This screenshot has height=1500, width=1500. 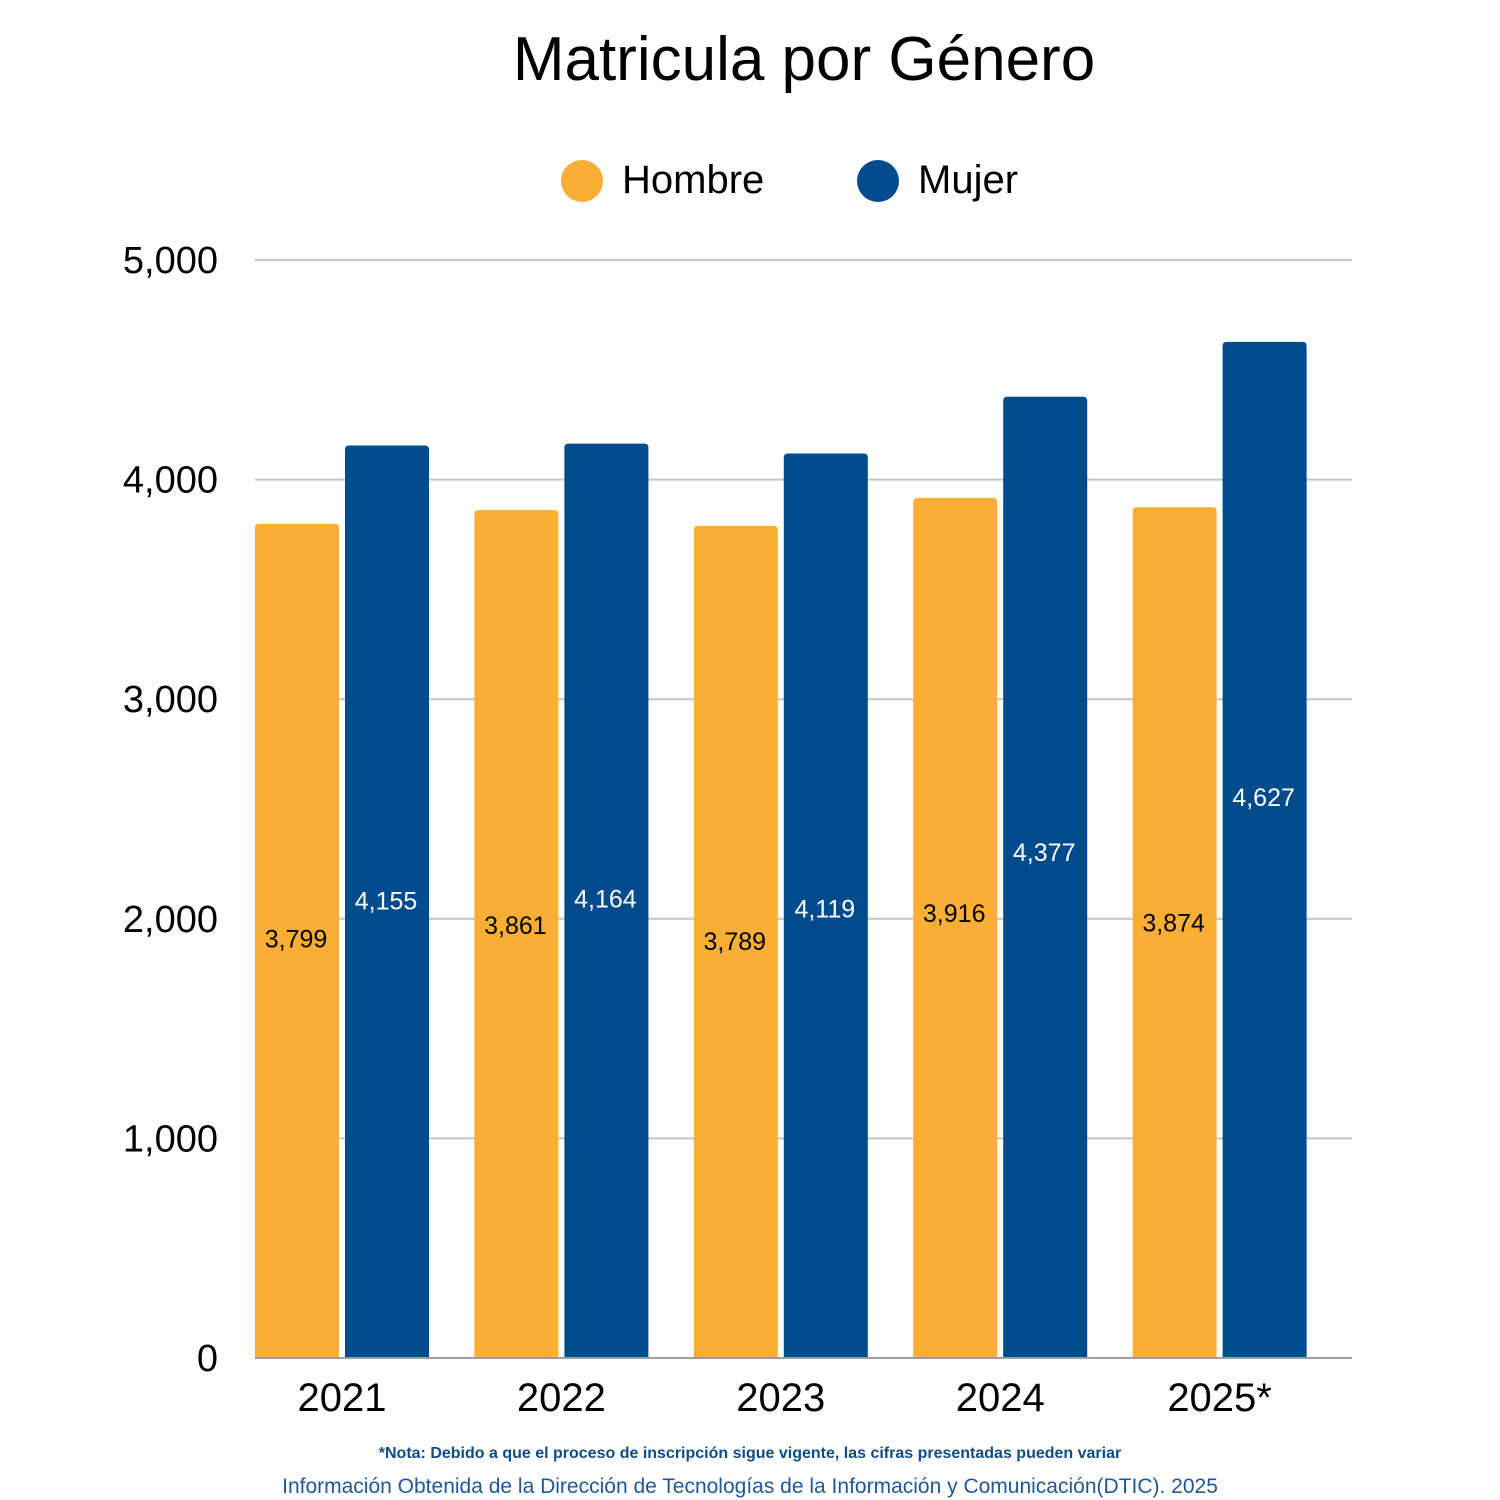 What do you see at coordinates (878, 181) in the screenshot?
I see `legend-swatch-mujer` at bounding box center [878, 181].